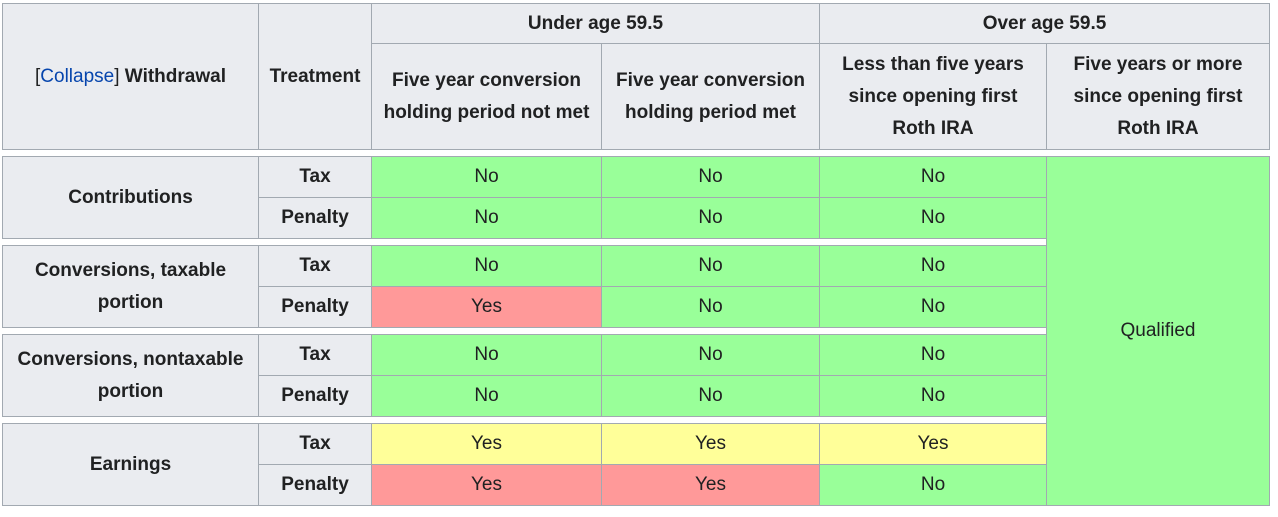  I want to click on group-separator, so click(636, 153).